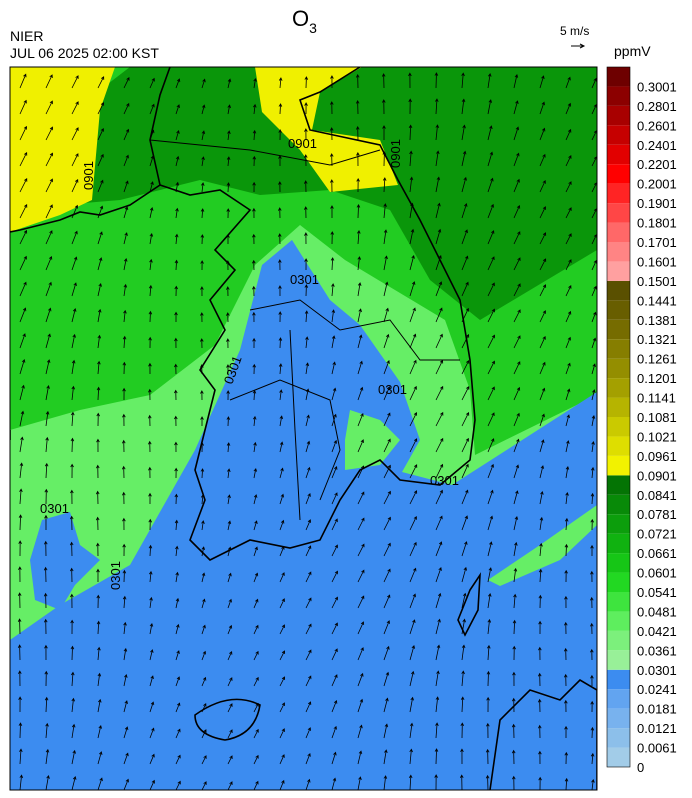 The image size is (692, 798). I want to click on field-light-green, so click(542, 545).